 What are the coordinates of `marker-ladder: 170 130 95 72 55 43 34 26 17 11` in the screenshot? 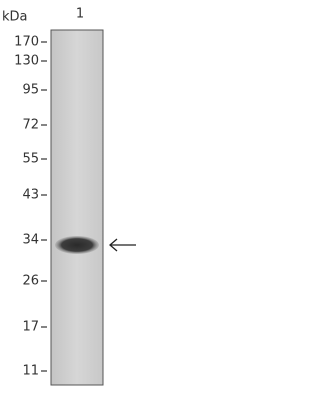 It's located at (30, 207).